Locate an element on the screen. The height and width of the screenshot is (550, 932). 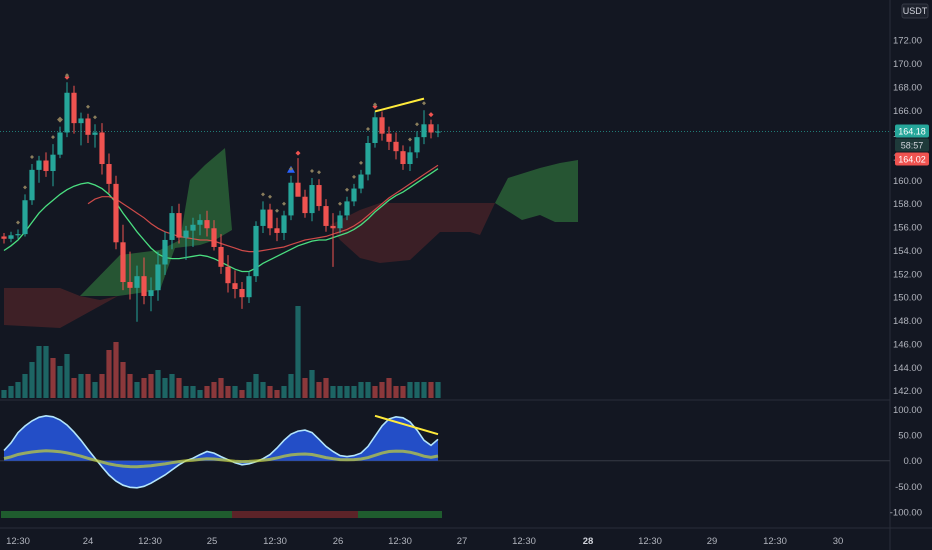
price-tick-label: 166.00 is located at coordinates (907, 111).